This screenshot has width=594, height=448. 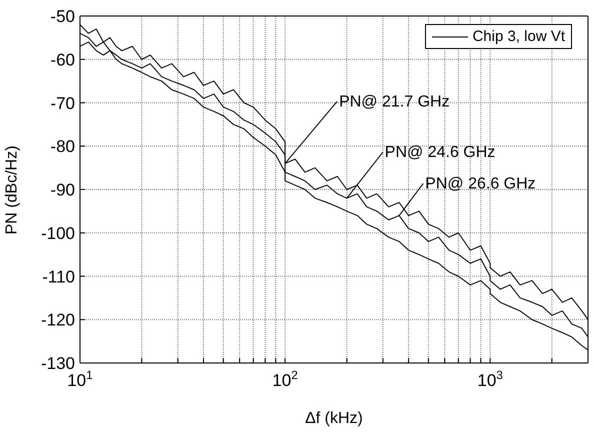 I want to click on legend-label: Chip 3, low Vt, so click(x=518, y=36).